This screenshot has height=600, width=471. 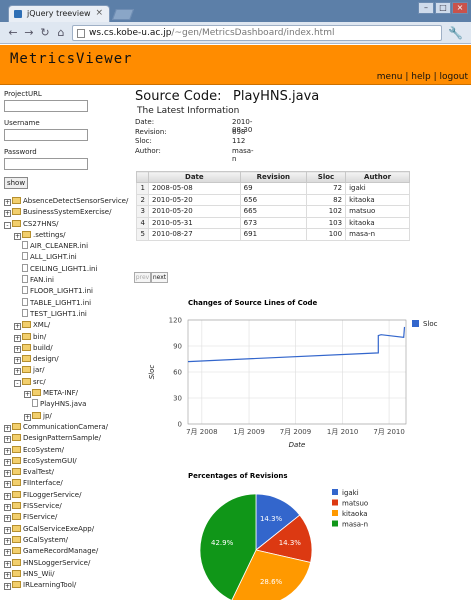 I want to click on tree-item: TEST_LIGHT1.ini, so click(x=69, y=314).